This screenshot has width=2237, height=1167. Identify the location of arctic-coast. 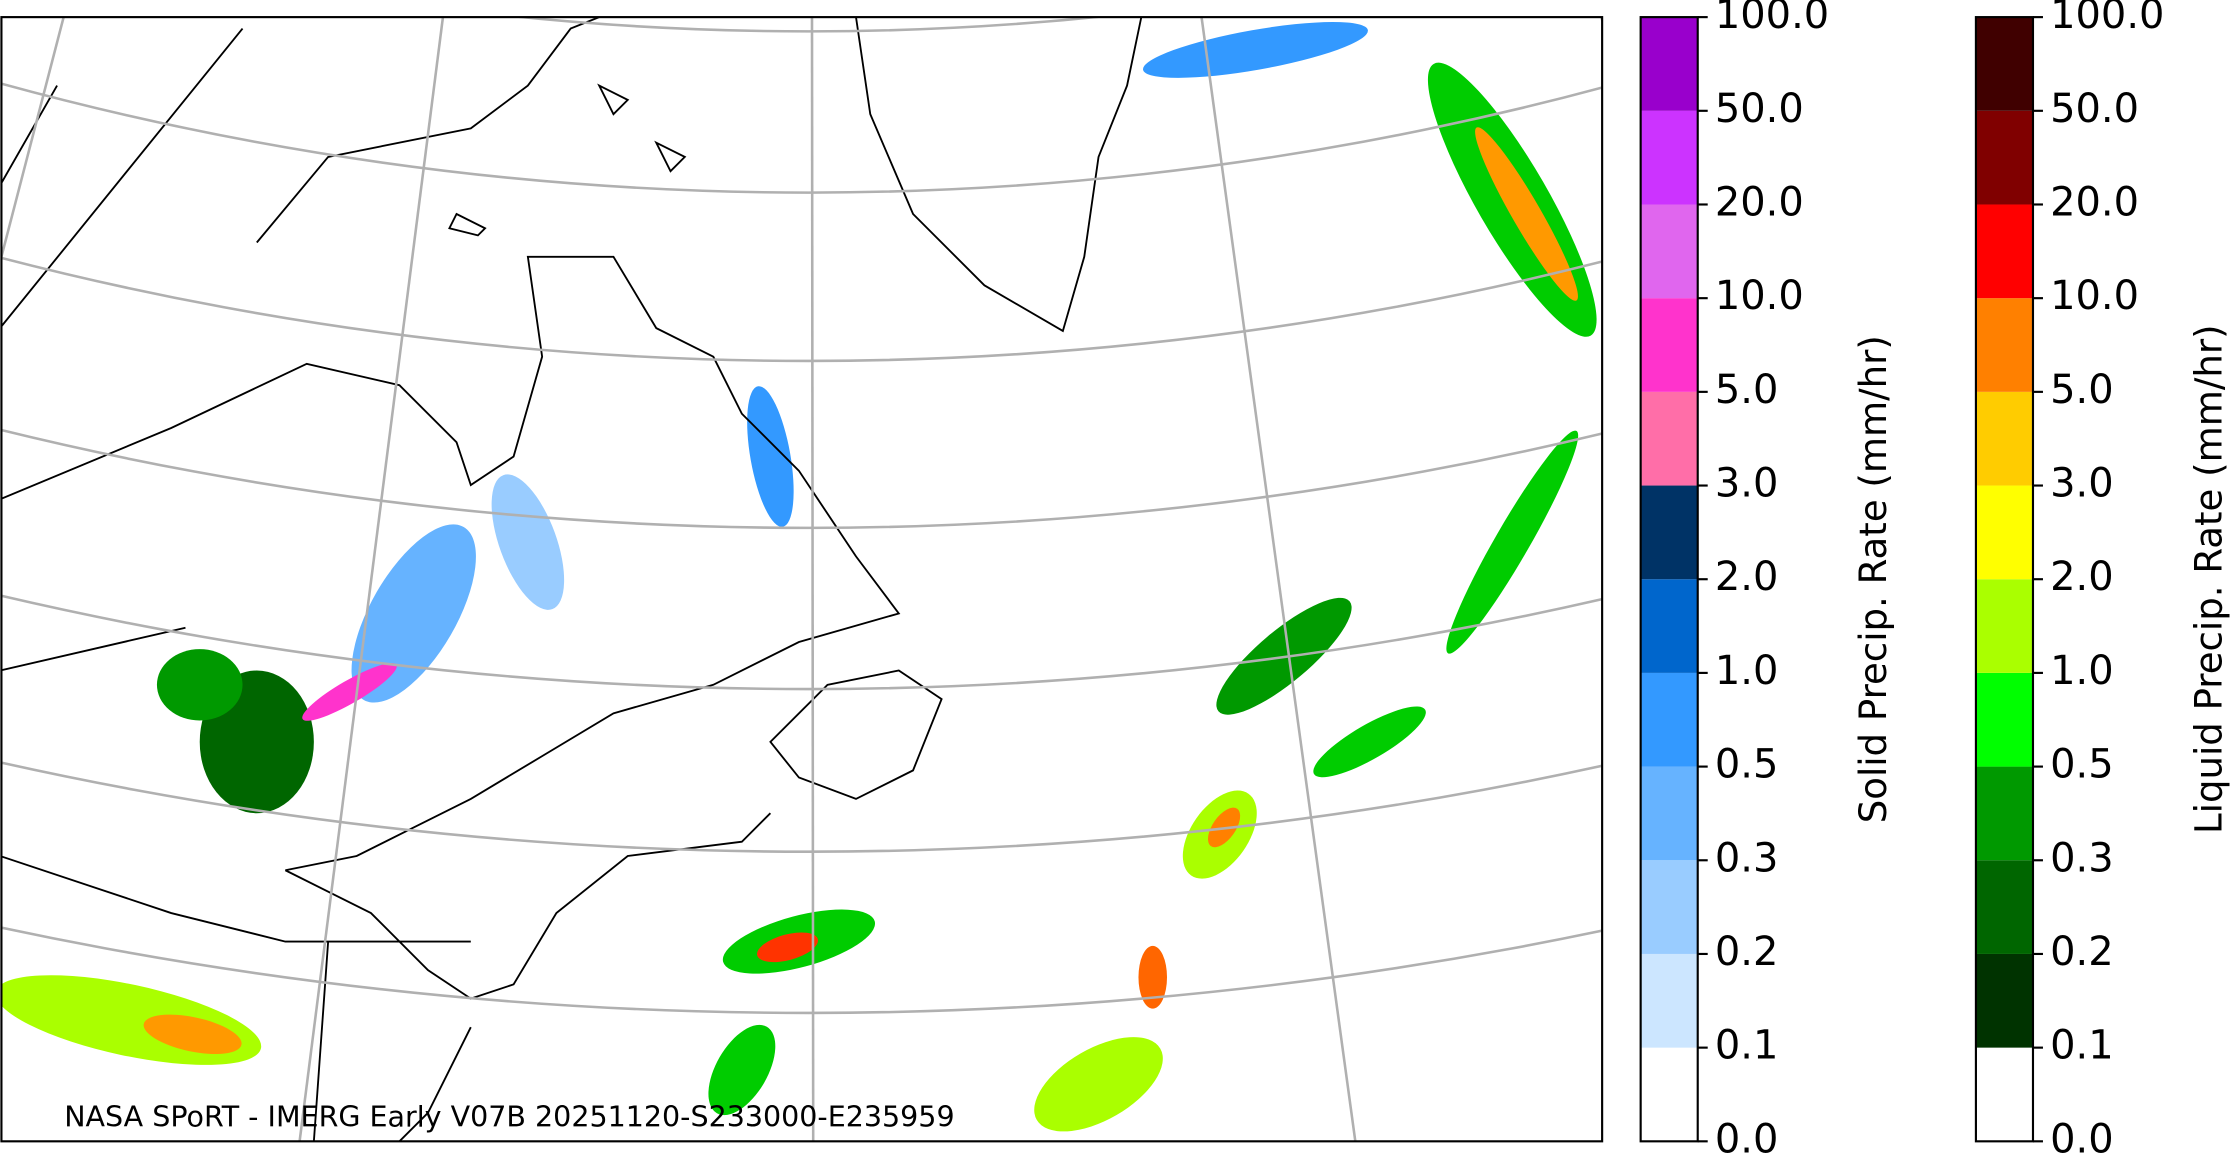
(428, 130).